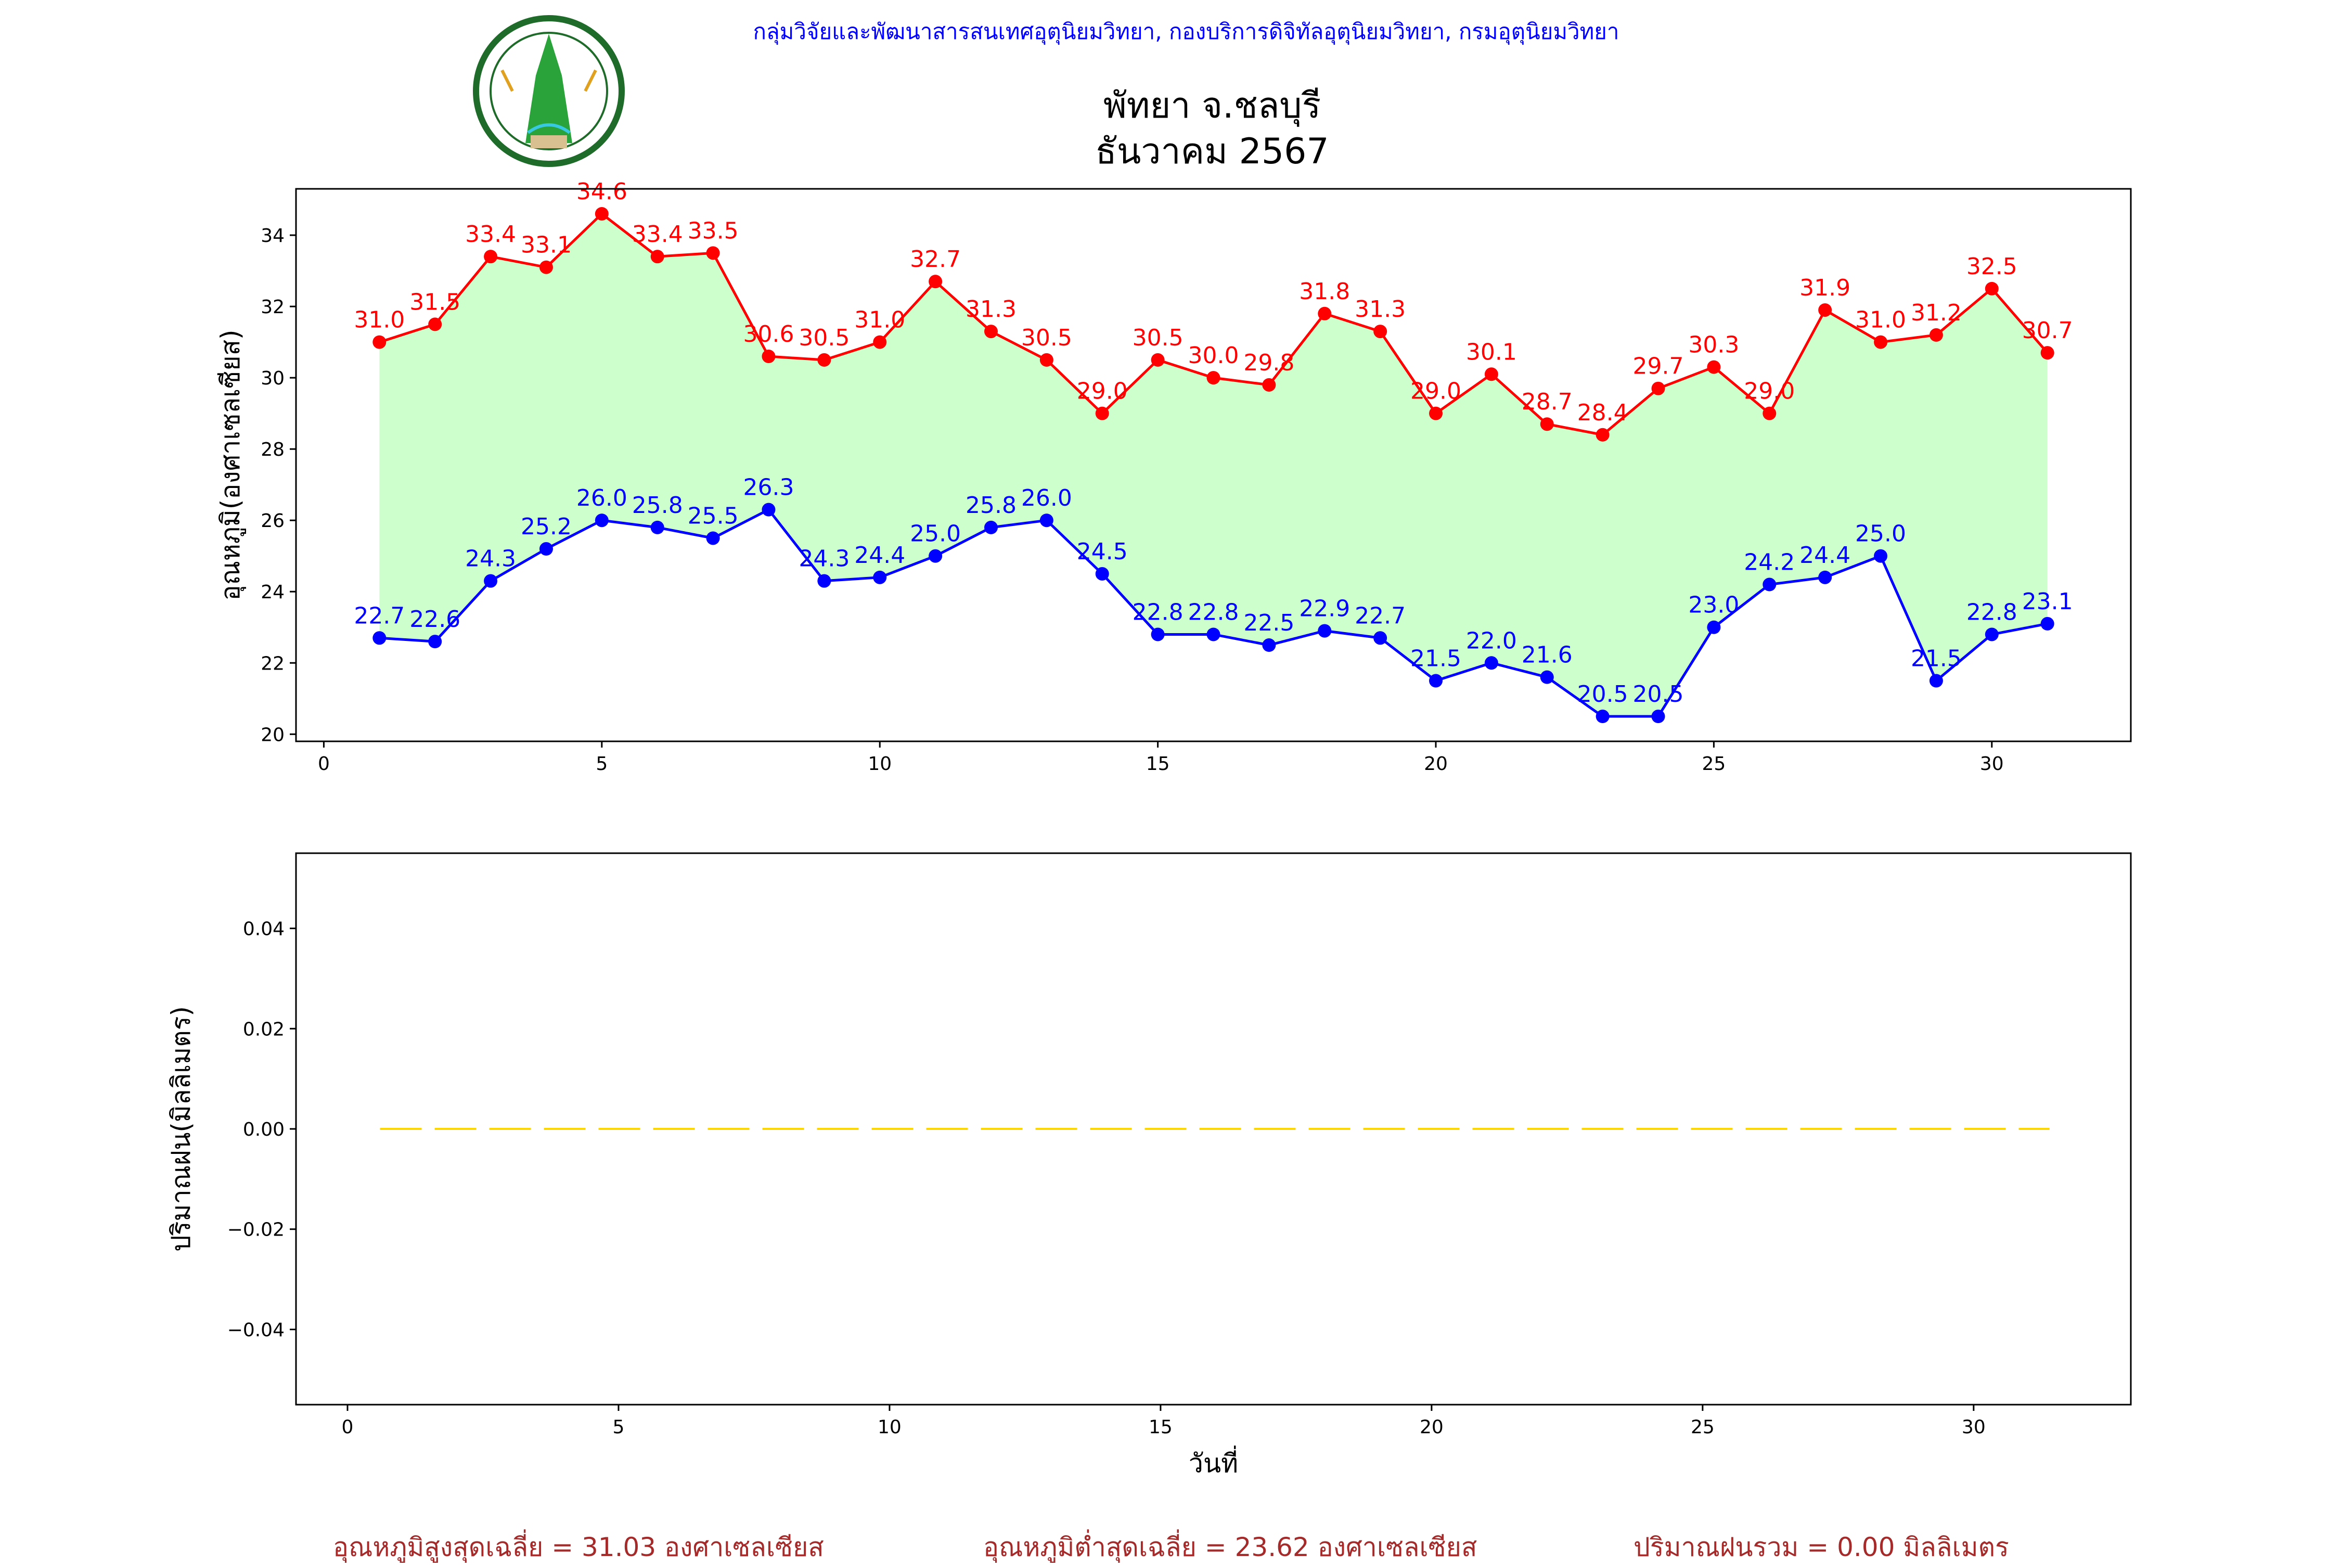 Image resolution: width=2341 pixels, height=1568 pixels. Describe the element at coordinates (890, 1427) in the screenshot. I see `rain-xtick-label: 10` at that location.